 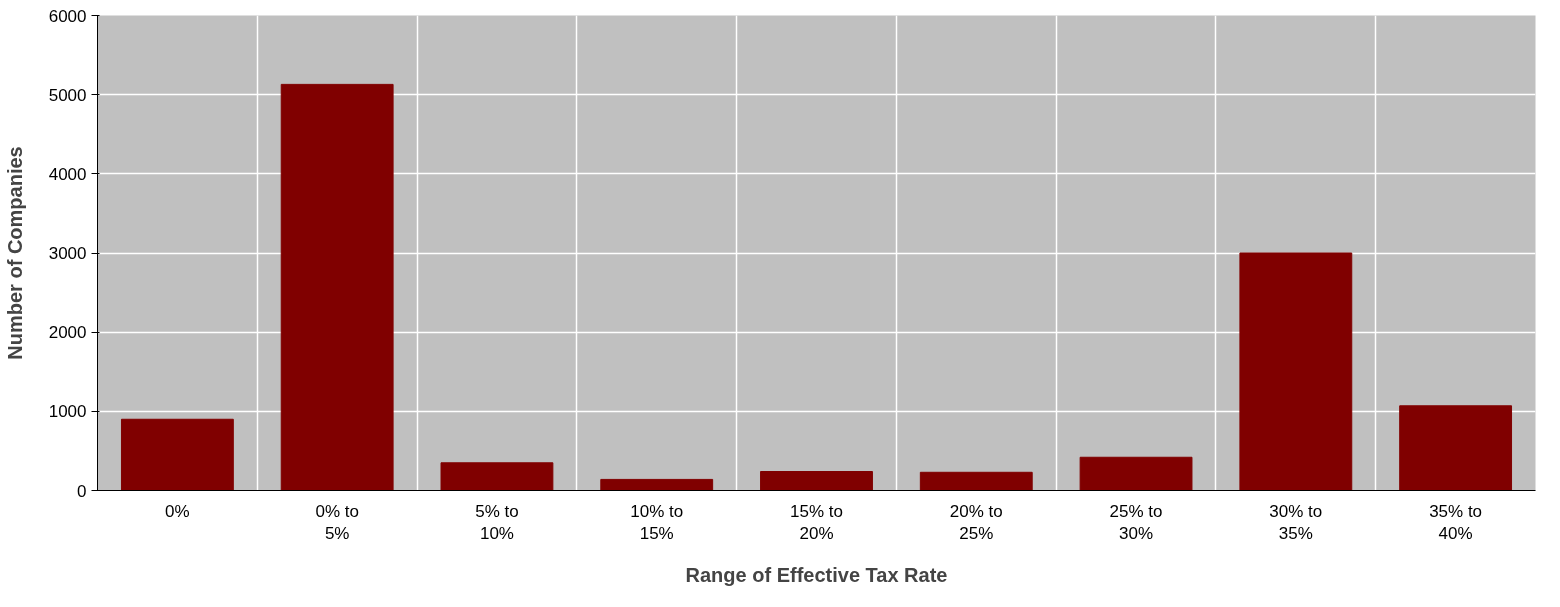 What do you see at coordinates (816, 575) in the screenshot?
I see `x-axis-title: Range of Effective Tax Rate` at bounding box center [816, 575].